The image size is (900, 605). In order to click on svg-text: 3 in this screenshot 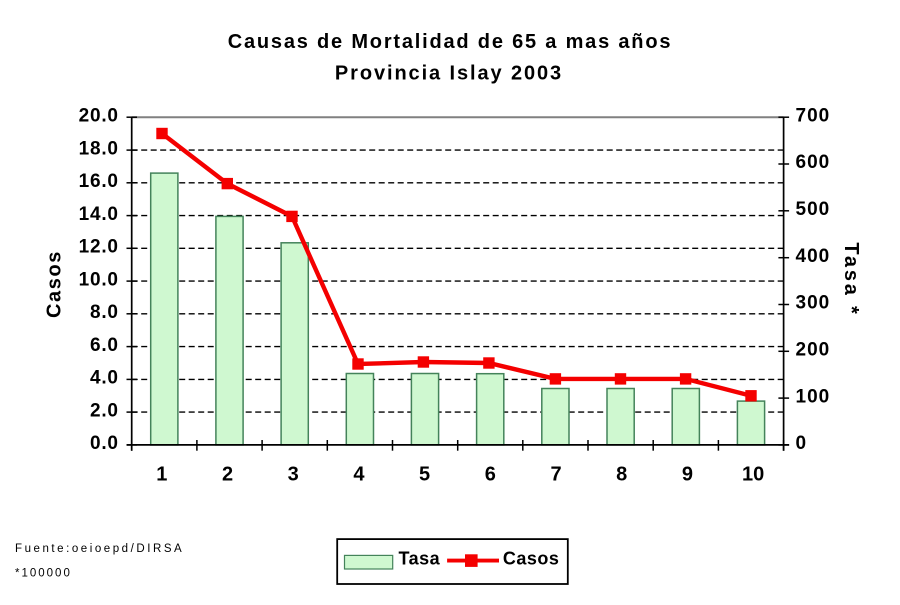, I will do `click(293, 474)`.